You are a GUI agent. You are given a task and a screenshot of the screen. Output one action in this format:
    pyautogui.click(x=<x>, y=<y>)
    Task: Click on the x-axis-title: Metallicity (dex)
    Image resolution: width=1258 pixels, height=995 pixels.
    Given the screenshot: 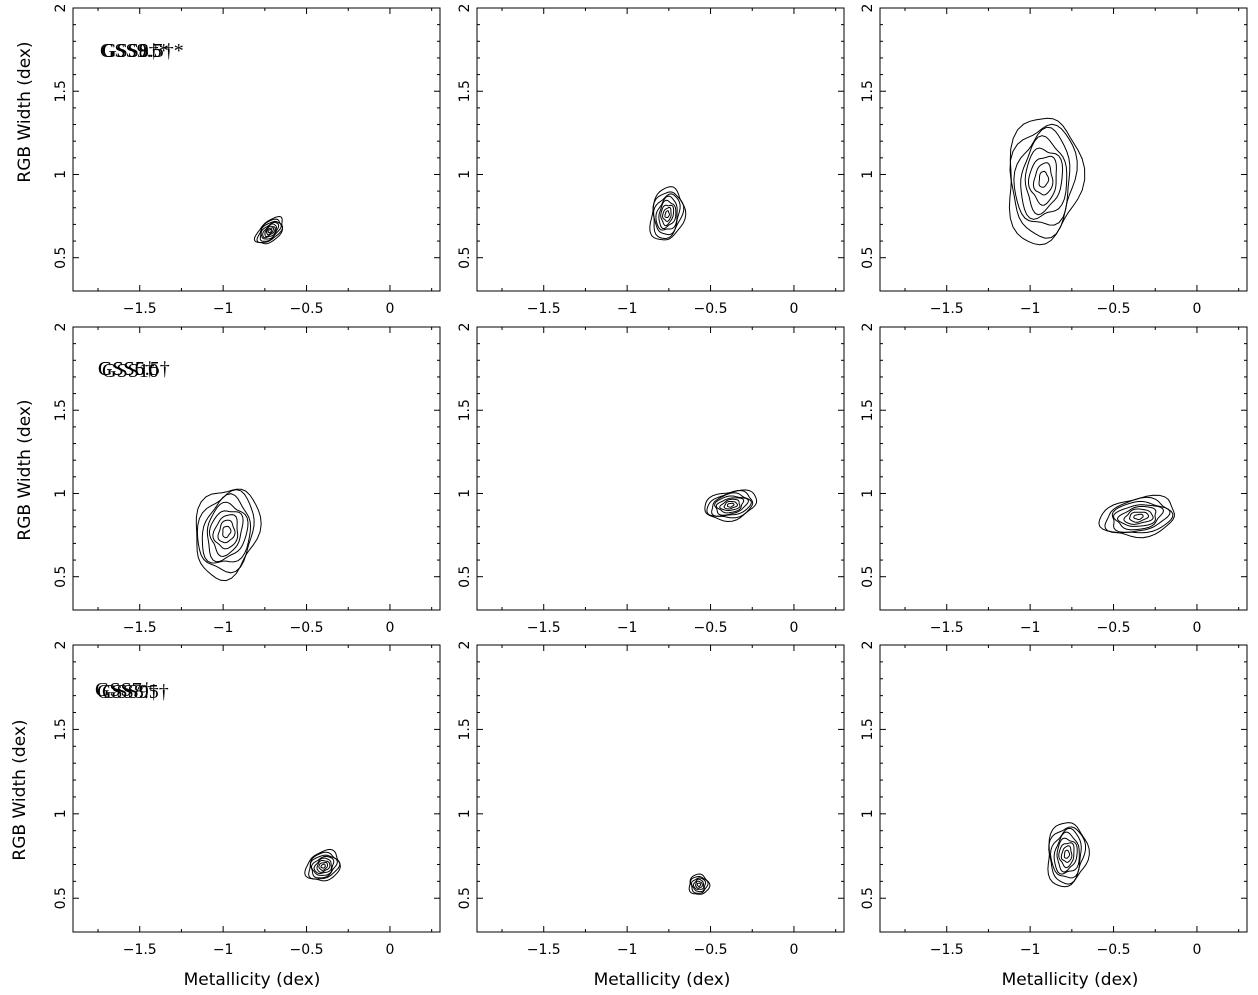 What is the action you would take?
    pyautogui.click(x=662, y=980)
    